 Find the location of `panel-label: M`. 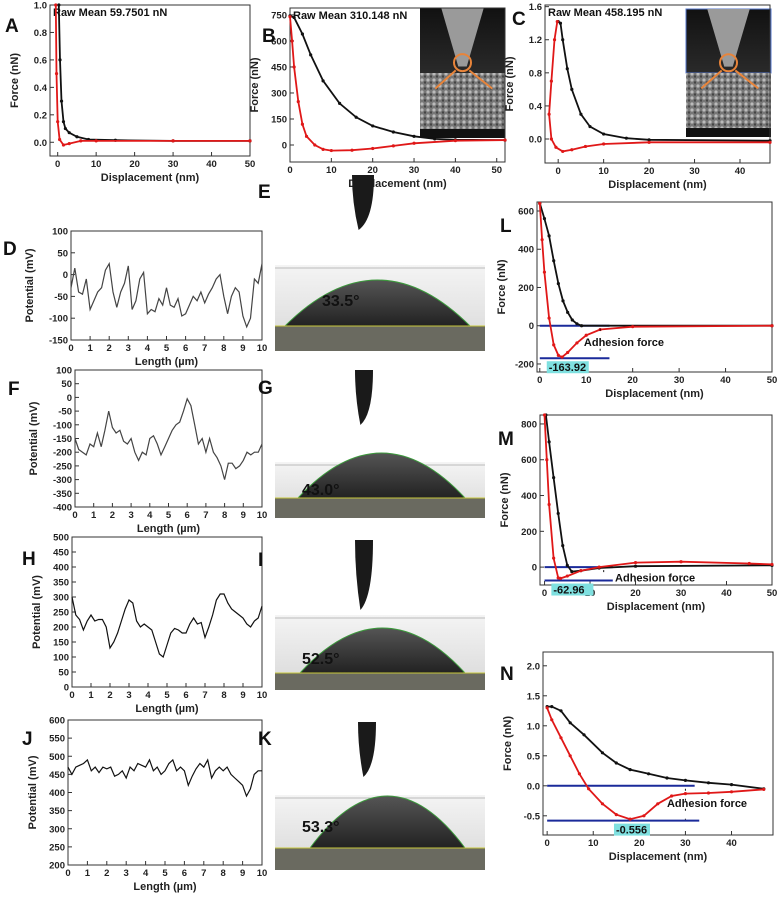

panel-label: M is located at coordinates (506, 439).